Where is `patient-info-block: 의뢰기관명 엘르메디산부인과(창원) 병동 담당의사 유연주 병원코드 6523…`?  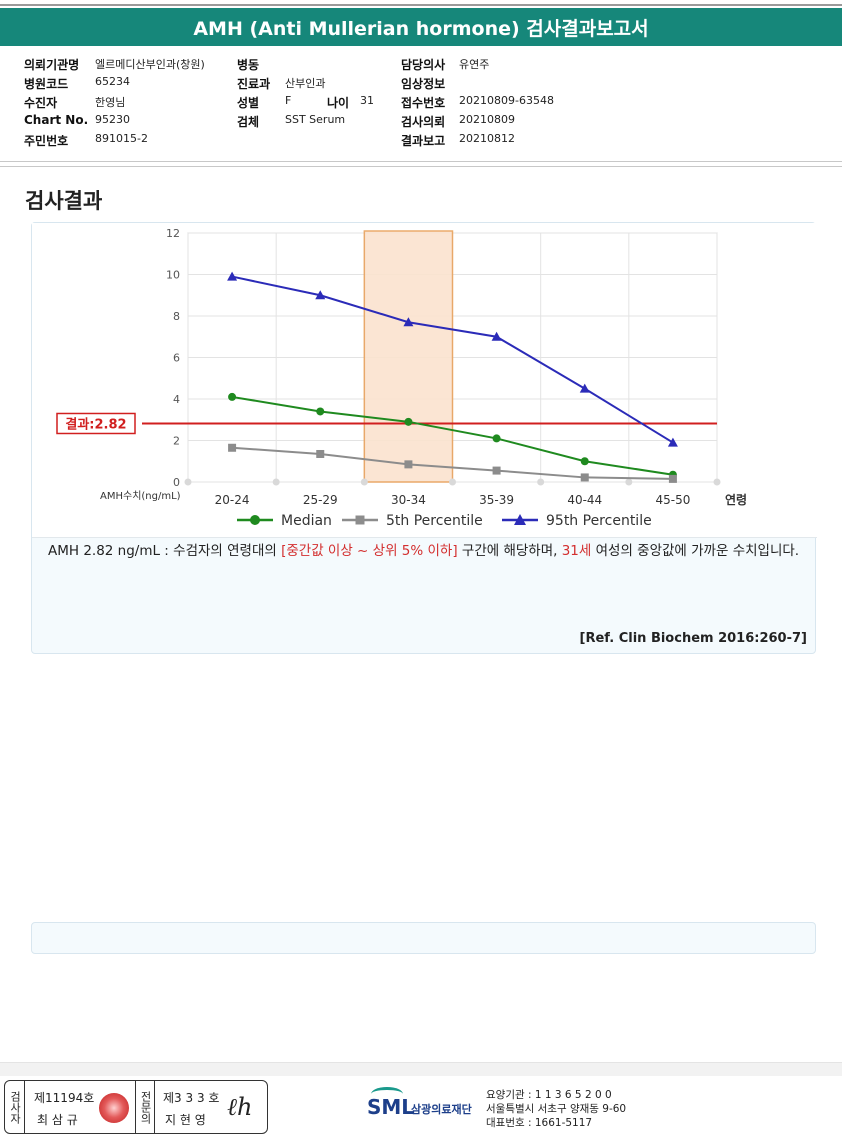 patient-info-block: 의뢰기관명 엘르메디산부인과(창원) 병동 담당의사 유연주 병원코드 6523… is located at coordinates (421, 104).